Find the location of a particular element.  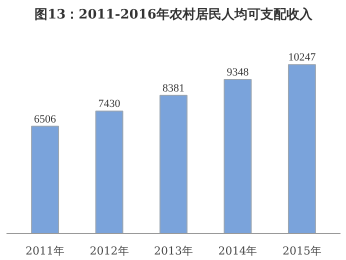

x-tick-label: 2015年 is located at coordinates (302, 251).